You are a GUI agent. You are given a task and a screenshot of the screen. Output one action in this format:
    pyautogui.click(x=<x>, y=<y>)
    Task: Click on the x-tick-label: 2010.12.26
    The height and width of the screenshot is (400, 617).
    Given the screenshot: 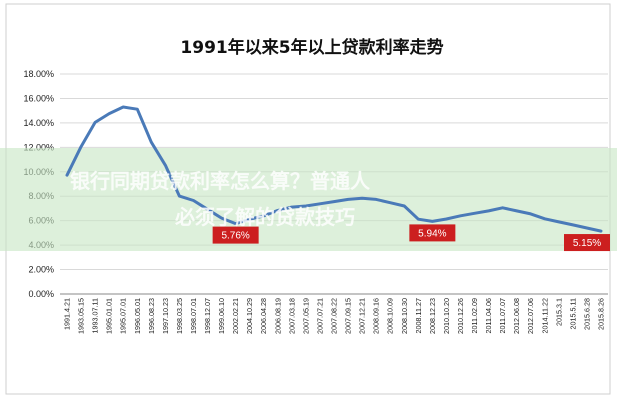 What is the action you would take?
    pyautogui.click(x=460, y=316)
    